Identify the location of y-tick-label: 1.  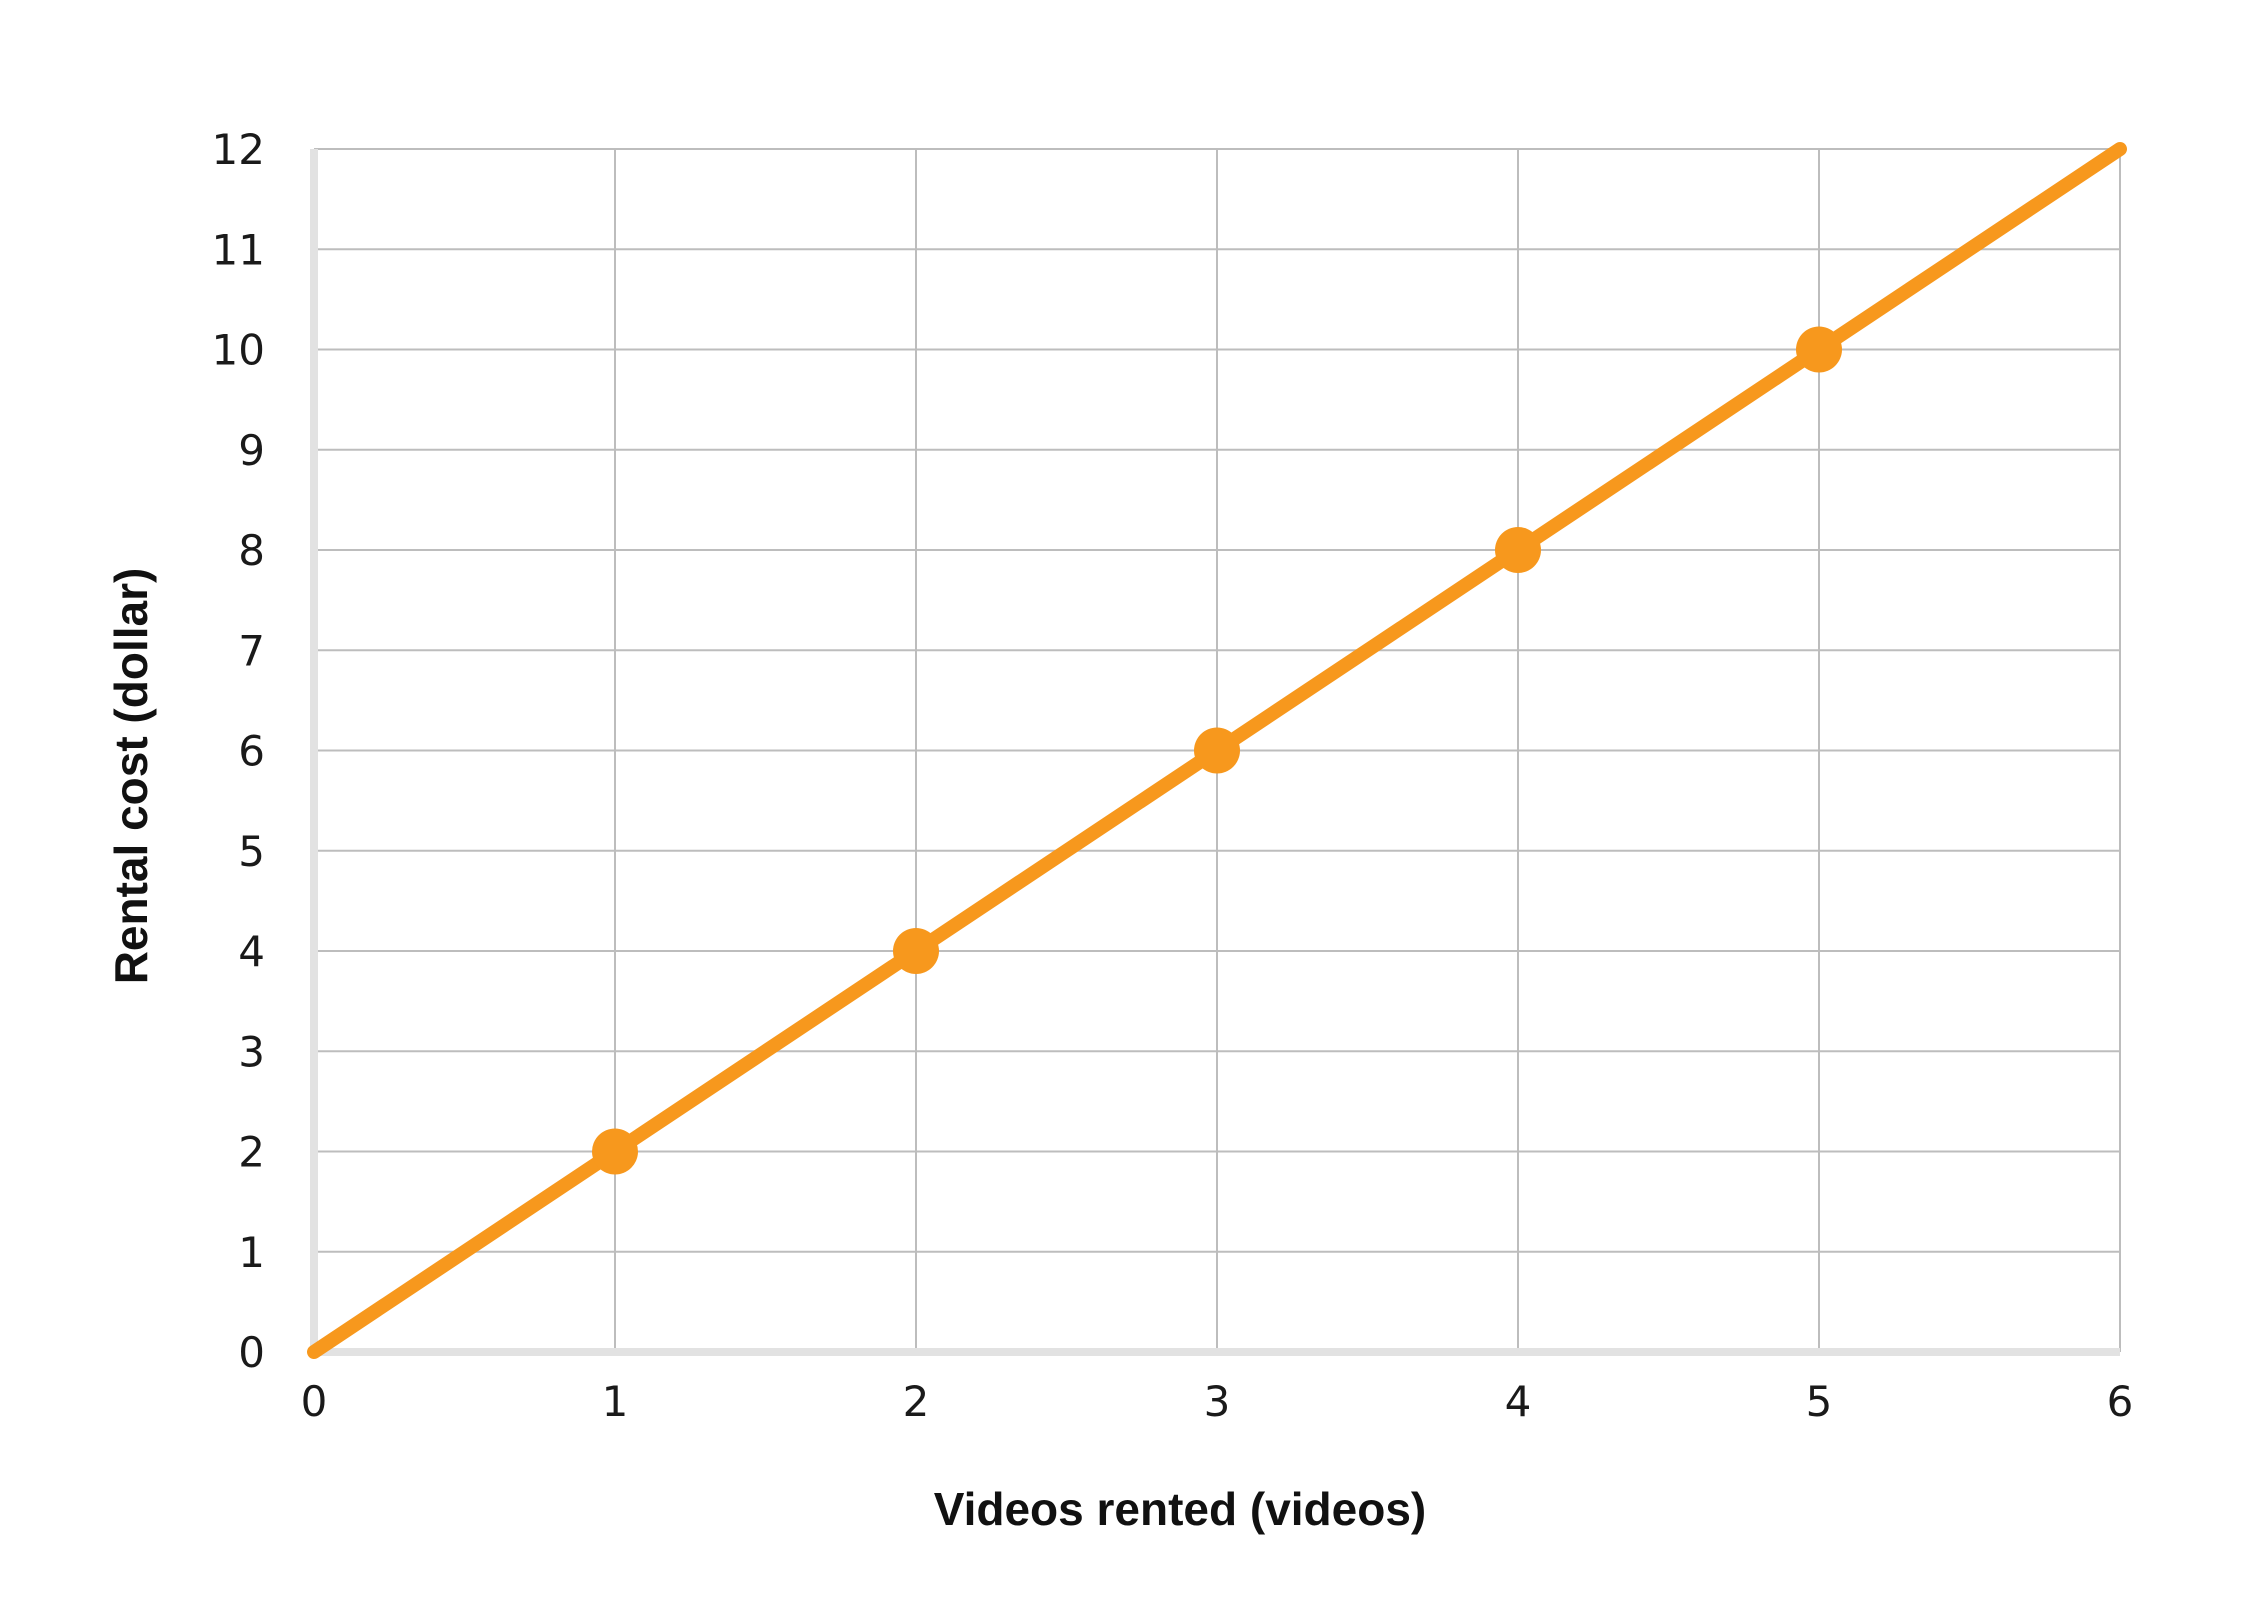
(251, 1252).